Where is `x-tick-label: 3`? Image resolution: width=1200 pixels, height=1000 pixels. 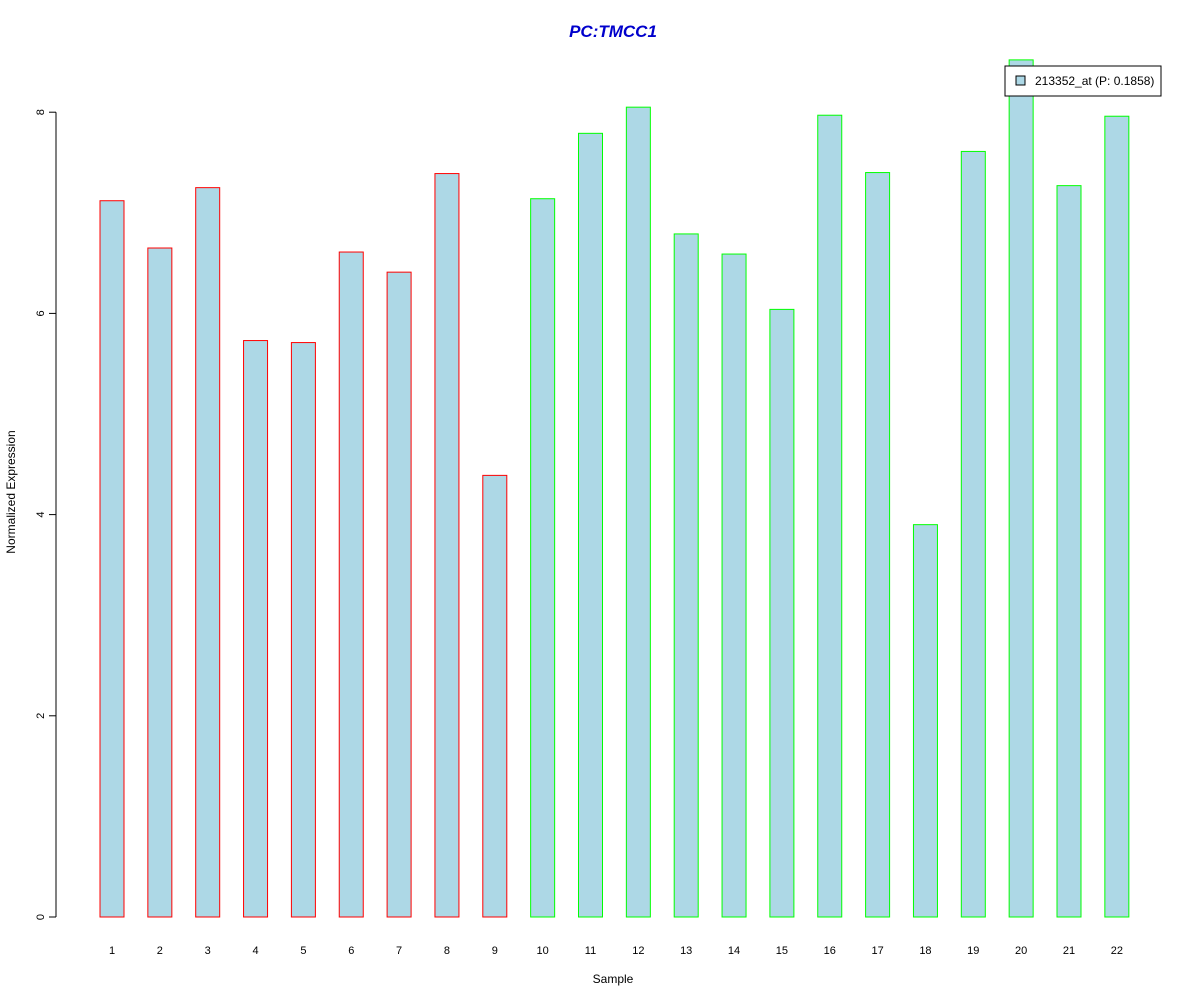 x-tick-label: 3 is located at coordinates (208, 951).